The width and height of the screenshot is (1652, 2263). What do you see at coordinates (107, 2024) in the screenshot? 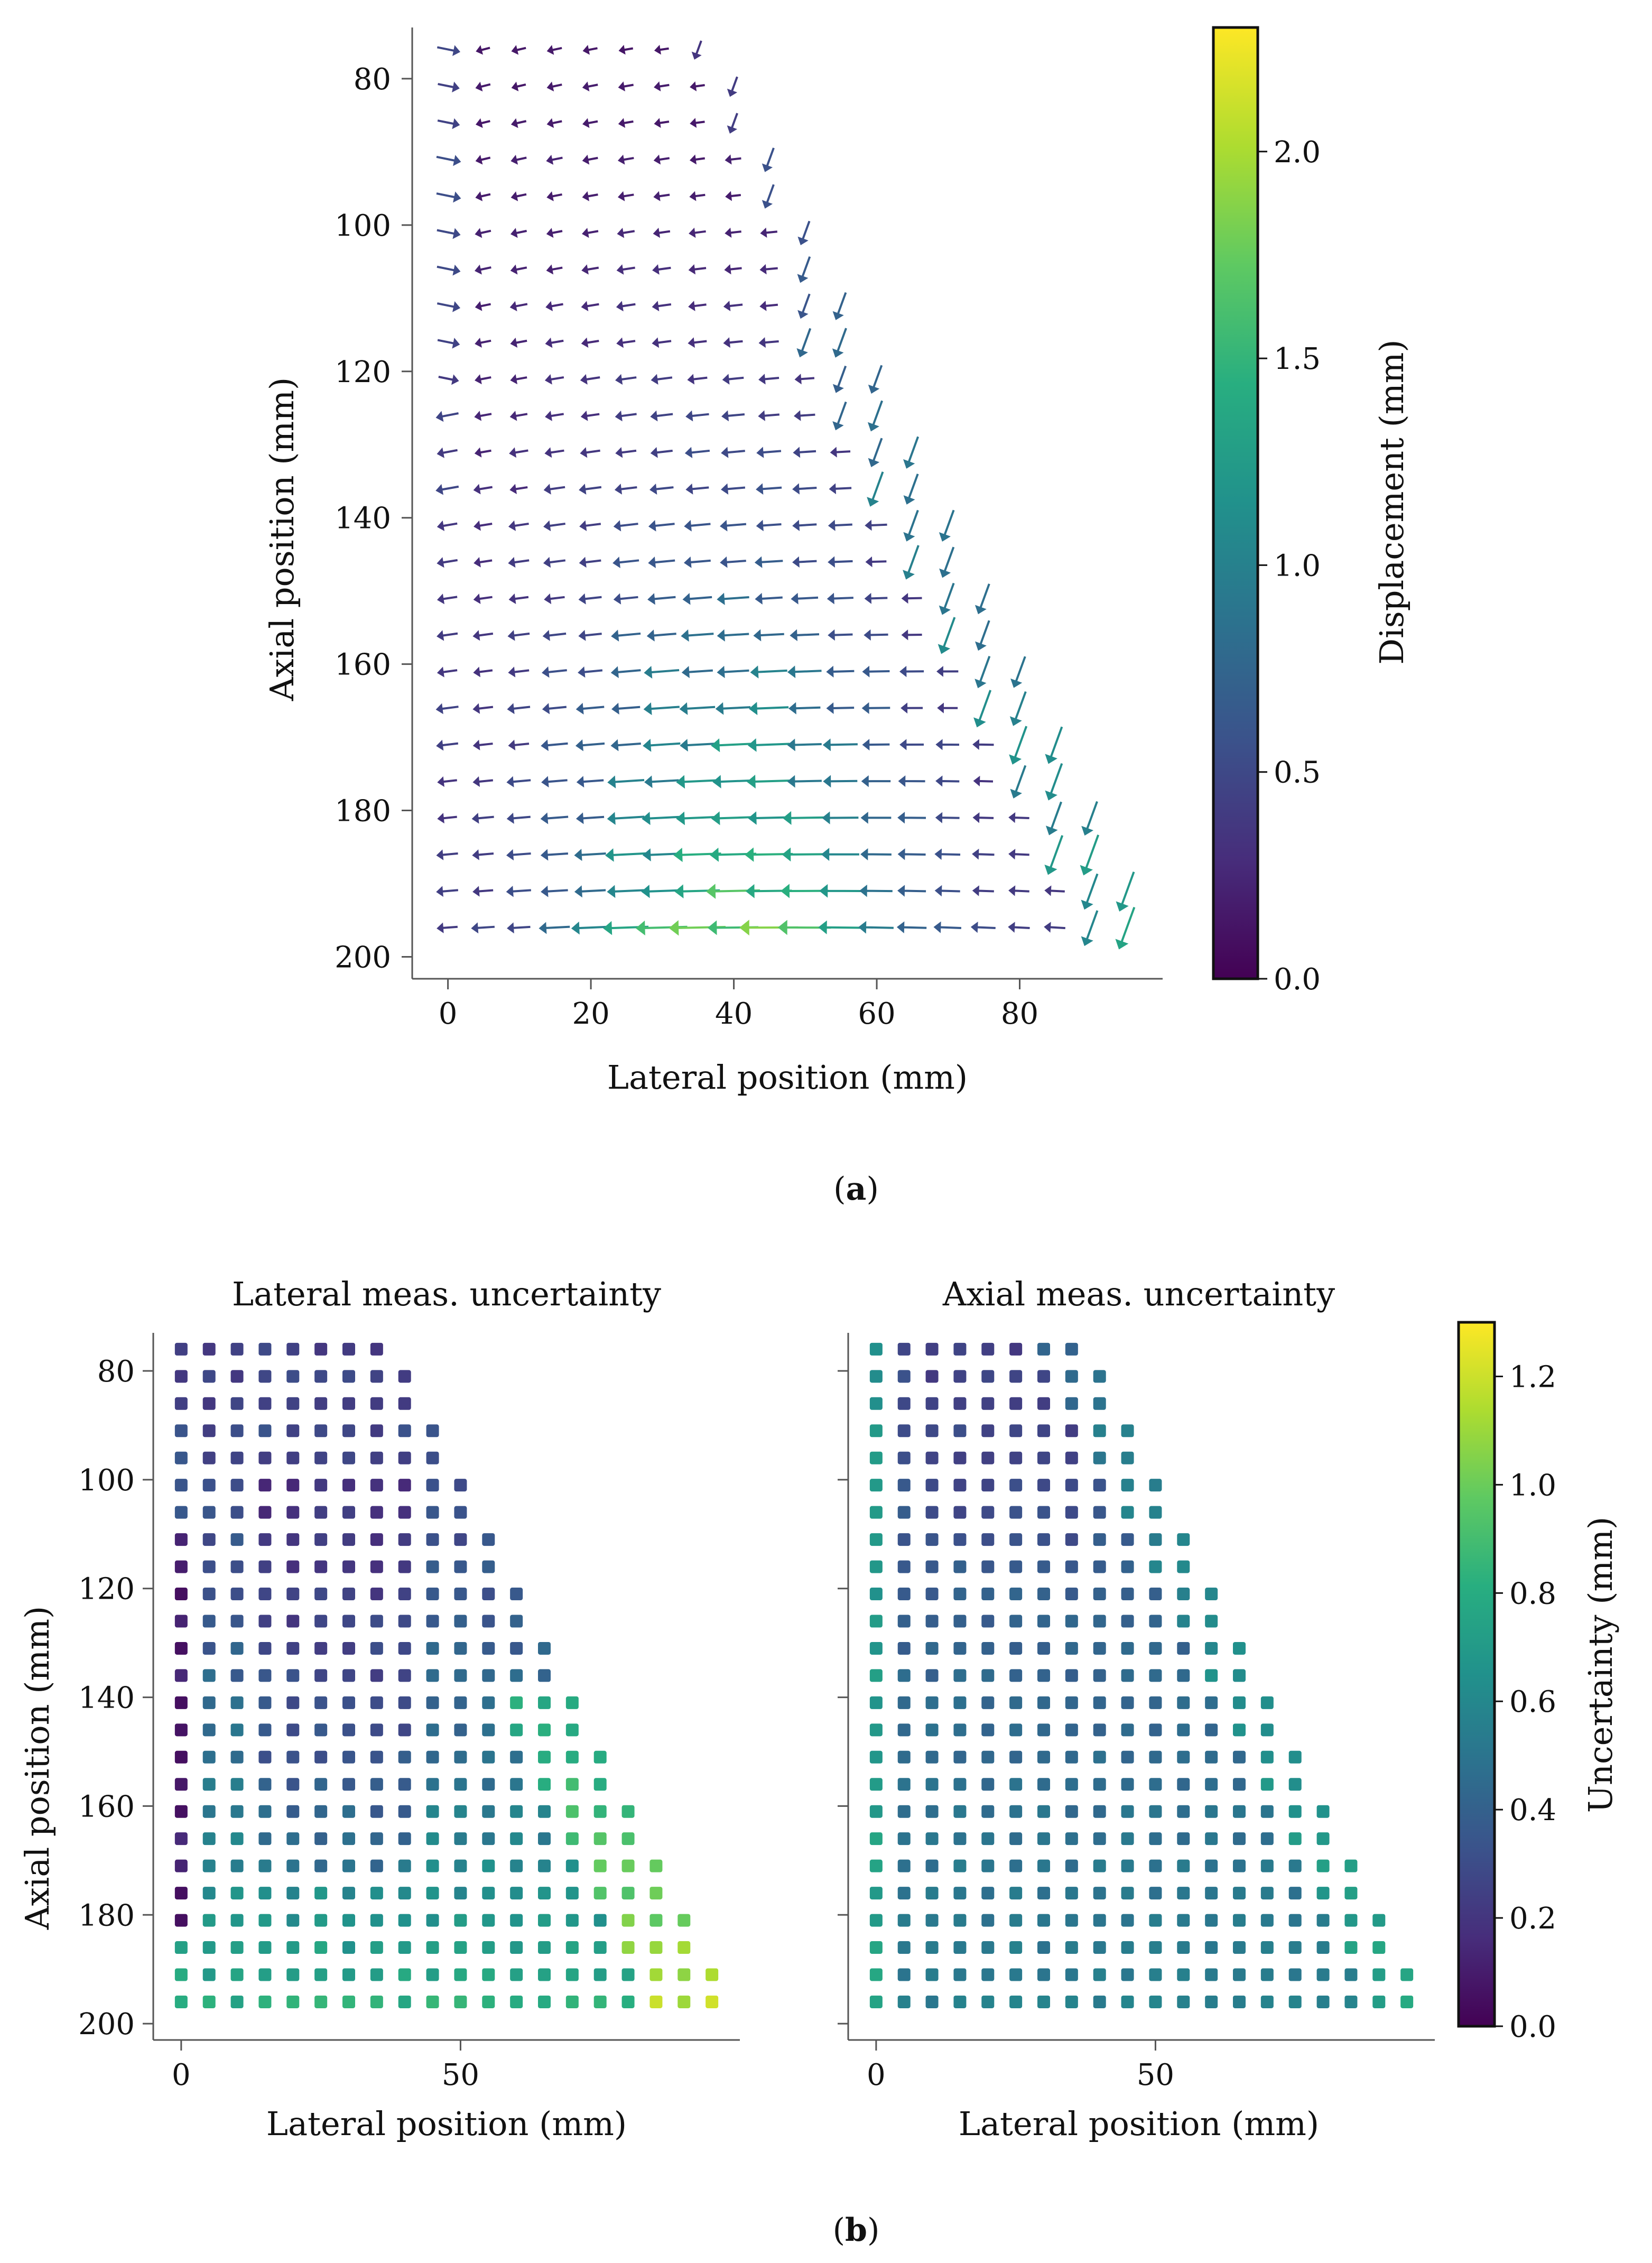
I see `y-tick-label: 200` at bounding box center [107, 2024].